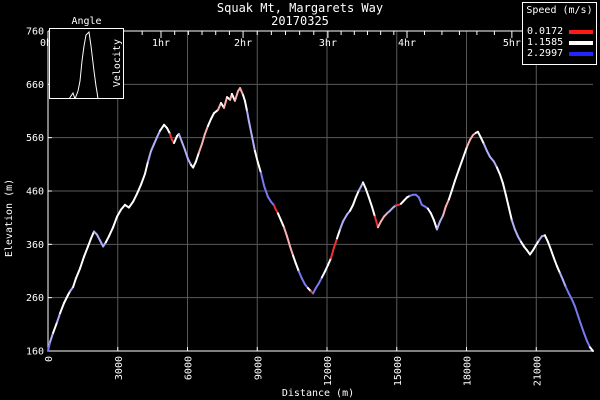 This screenshot has width=600, height=400. I want to click on y-tick-label: 160, so click(35, 352).